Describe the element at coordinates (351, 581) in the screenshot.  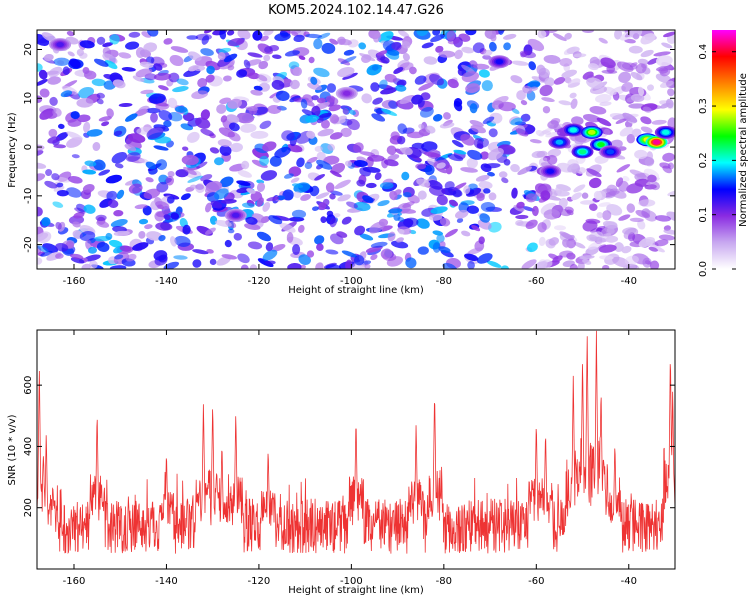
I see `snr-x-tick-label: -100` at that location.